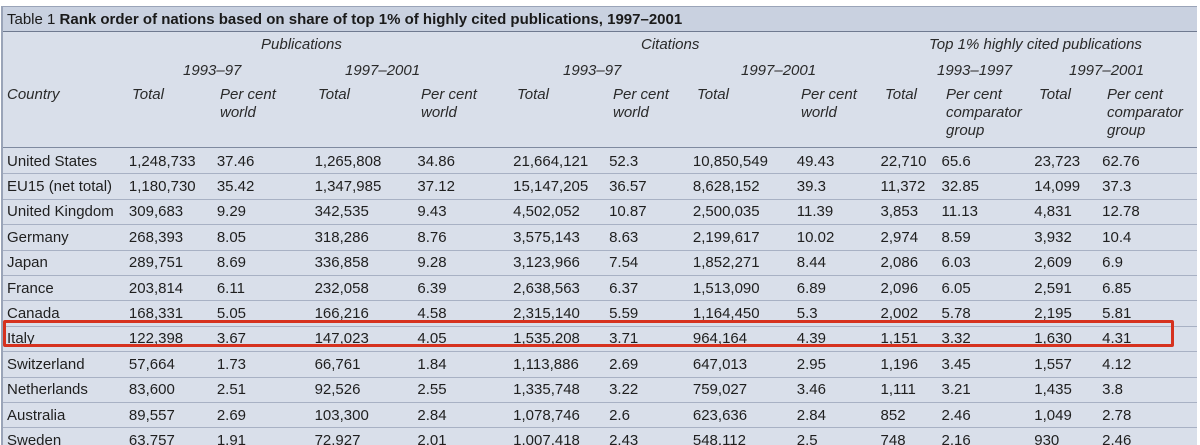 The width and height of the screenshot is (1200, 445). I want to click on value-cell: 6.39, so click(465, 288).